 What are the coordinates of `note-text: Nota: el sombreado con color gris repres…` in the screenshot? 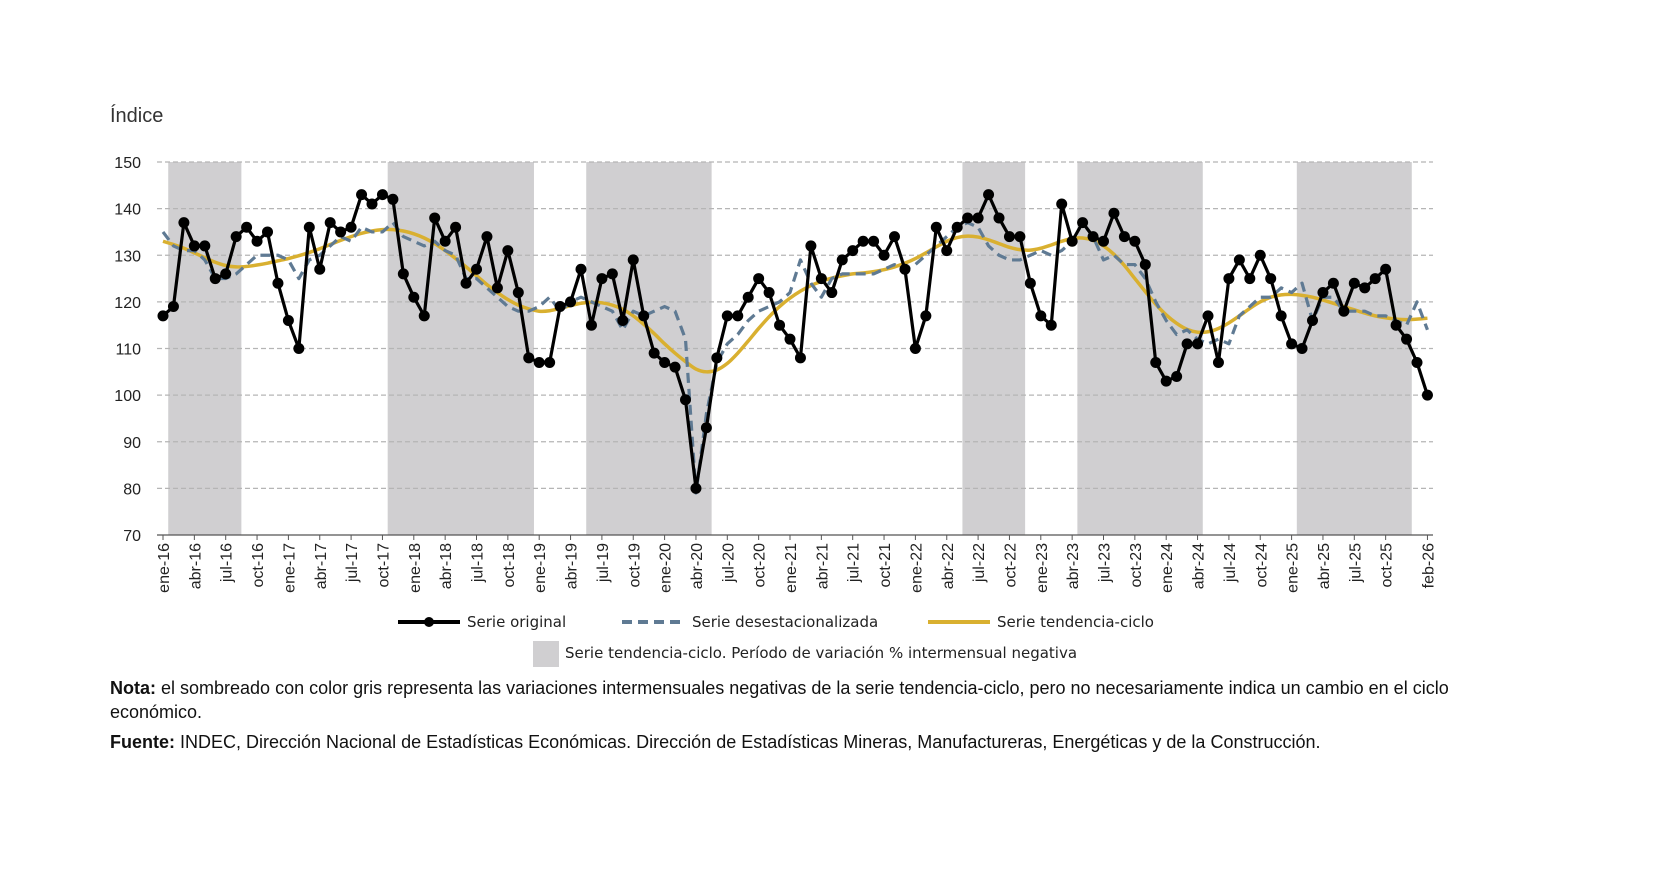 It's located at (820, 700).